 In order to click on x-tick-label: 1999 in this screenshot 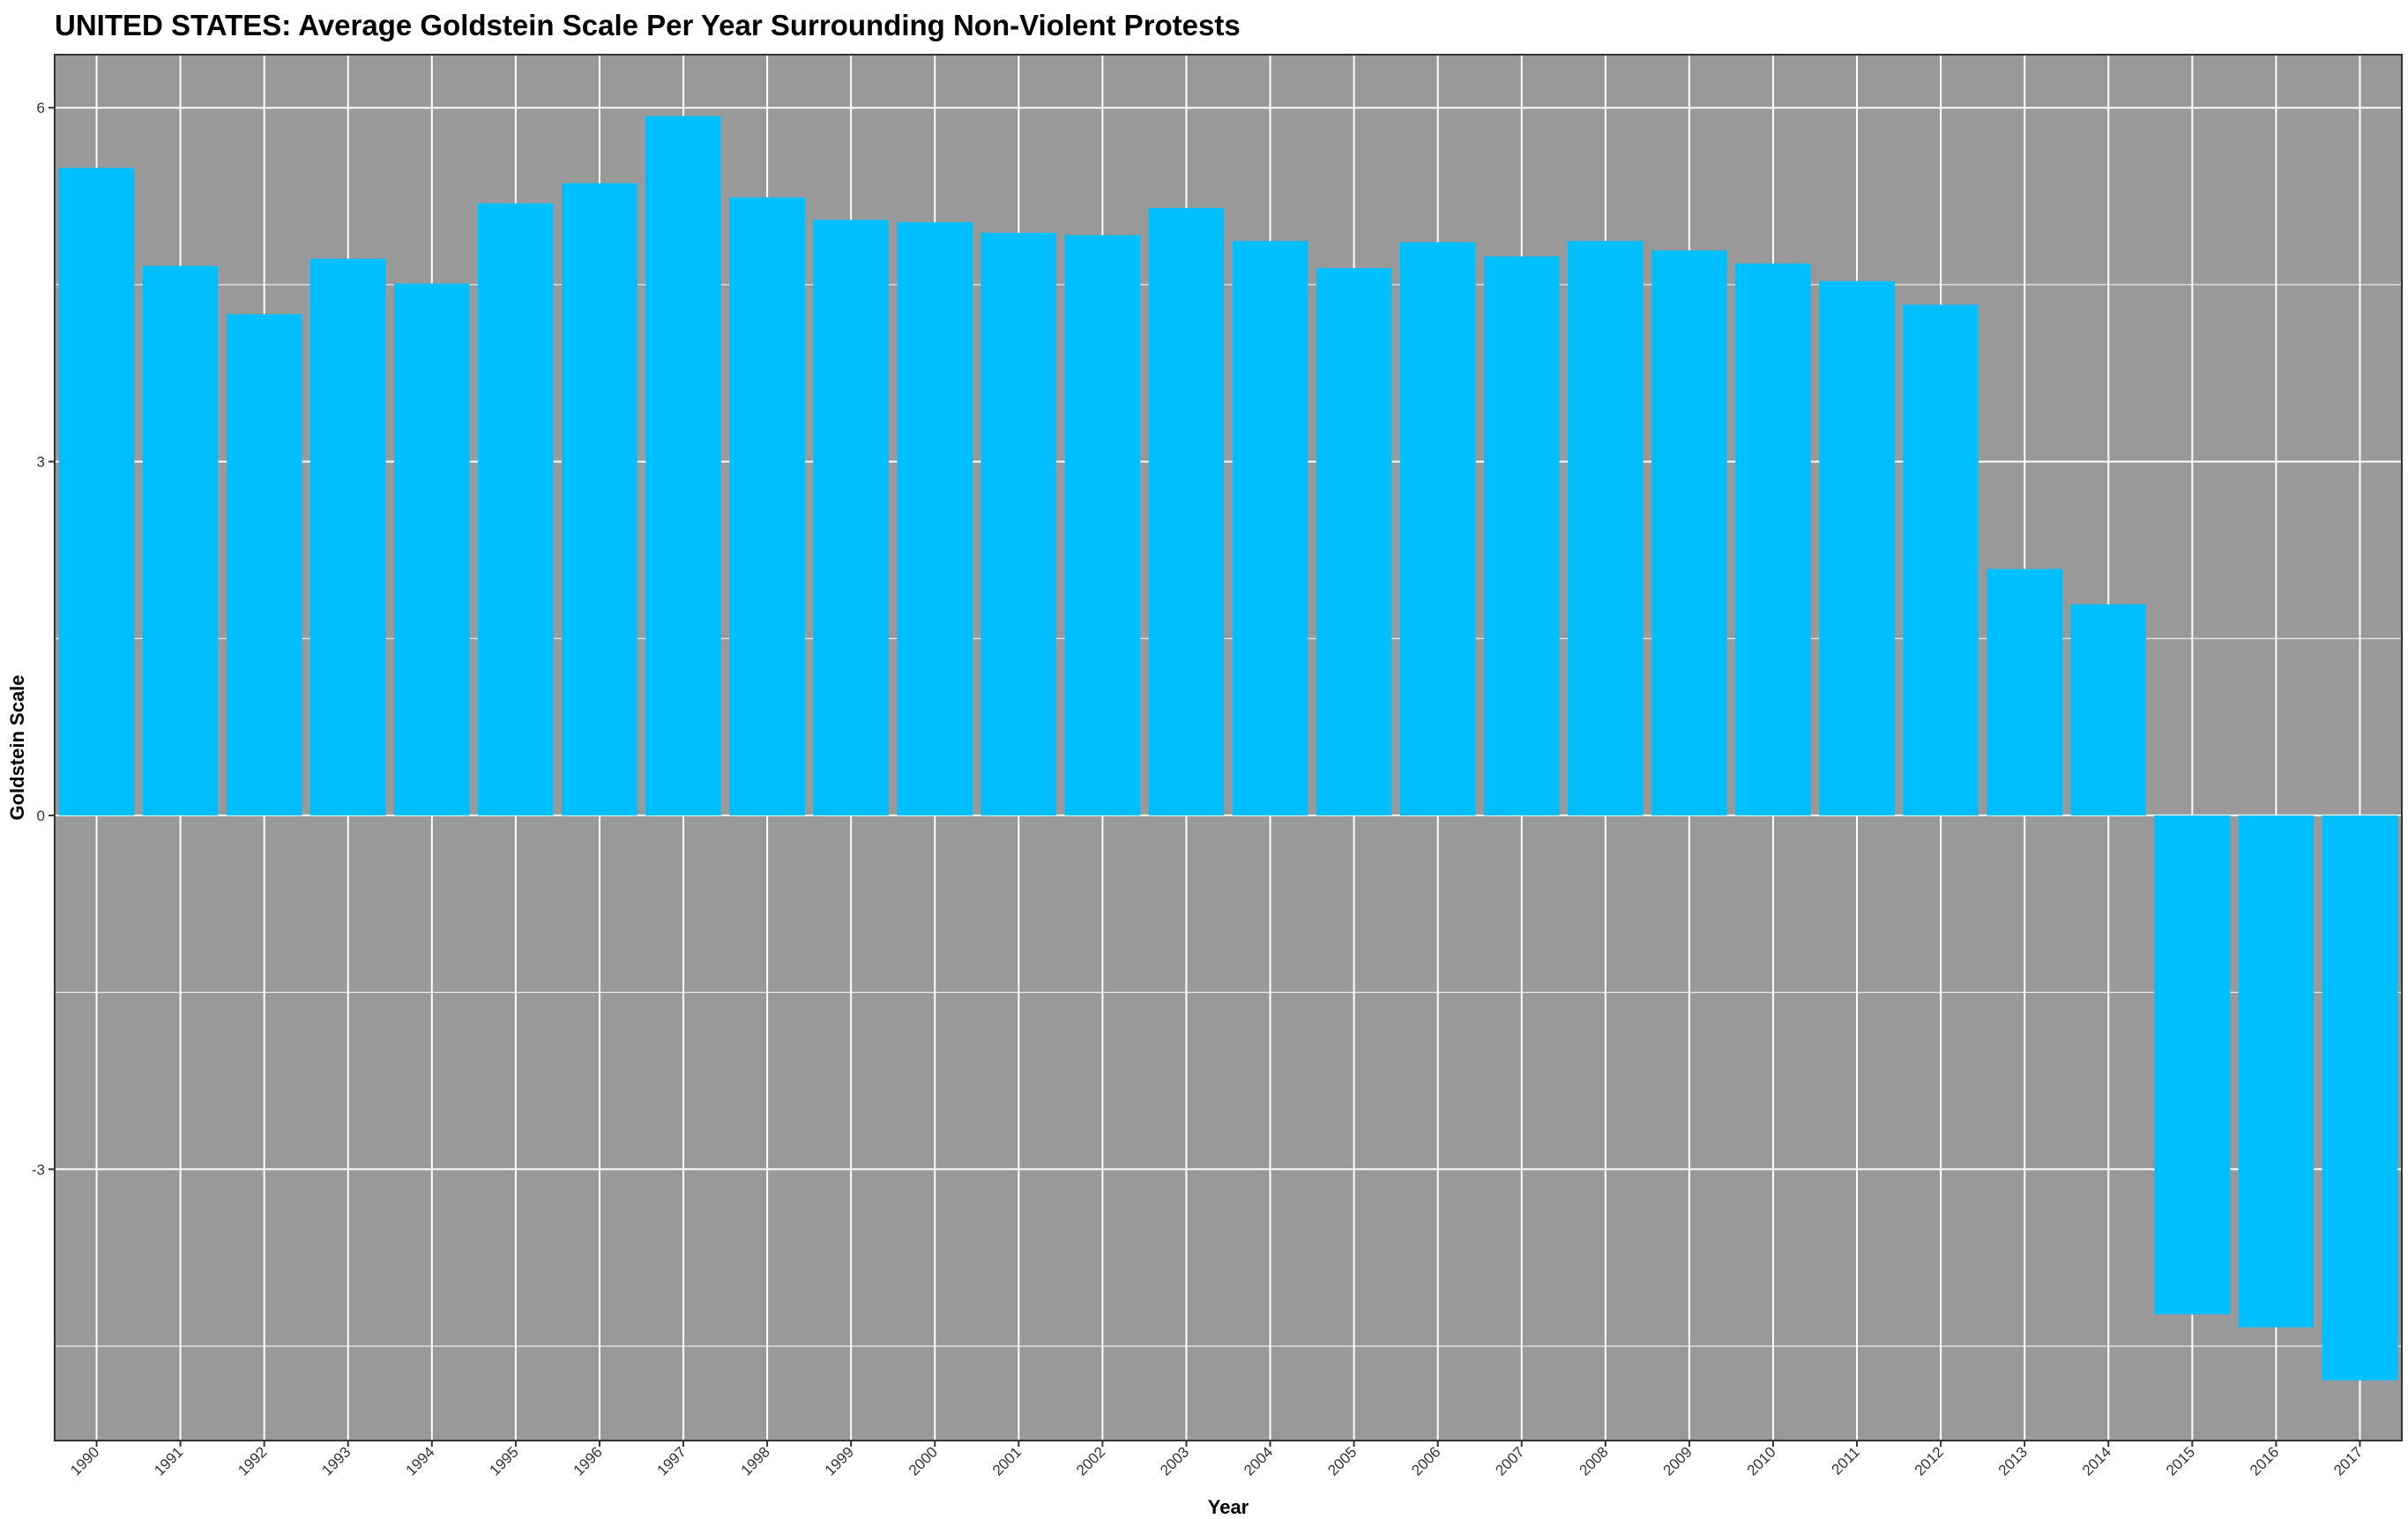, I will do `click(839, 1461)`.